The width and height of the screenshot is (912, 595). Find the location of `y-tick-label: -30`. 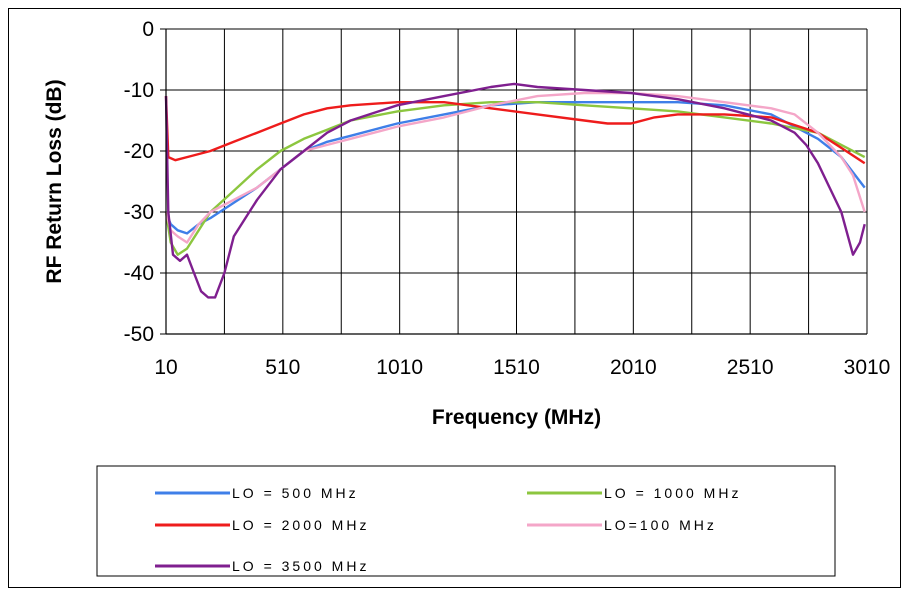

y-tick-label: -30 is located at coordinates (139, 212).